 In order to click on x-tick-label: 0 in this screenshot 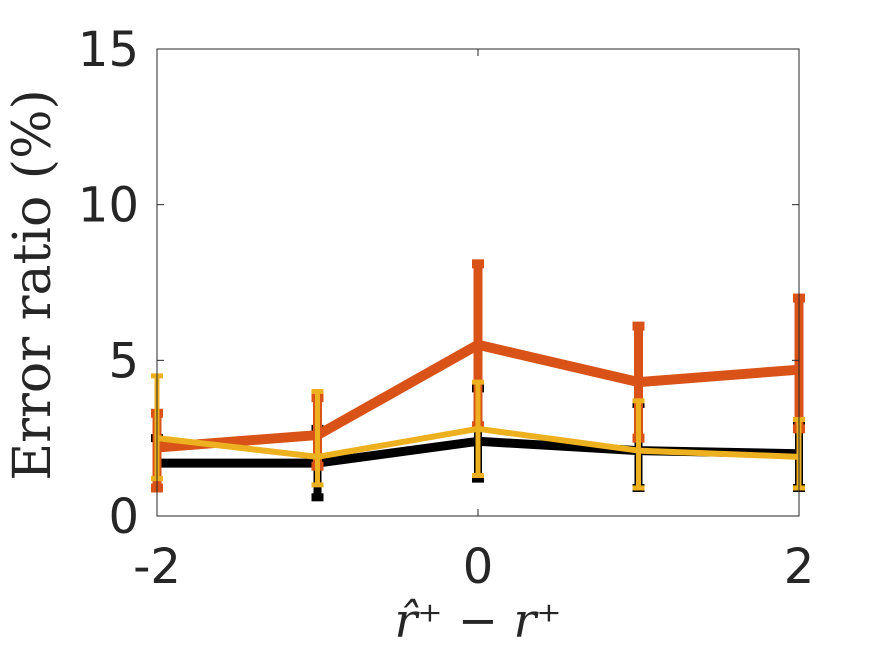, I will do `click(478, 567)`.